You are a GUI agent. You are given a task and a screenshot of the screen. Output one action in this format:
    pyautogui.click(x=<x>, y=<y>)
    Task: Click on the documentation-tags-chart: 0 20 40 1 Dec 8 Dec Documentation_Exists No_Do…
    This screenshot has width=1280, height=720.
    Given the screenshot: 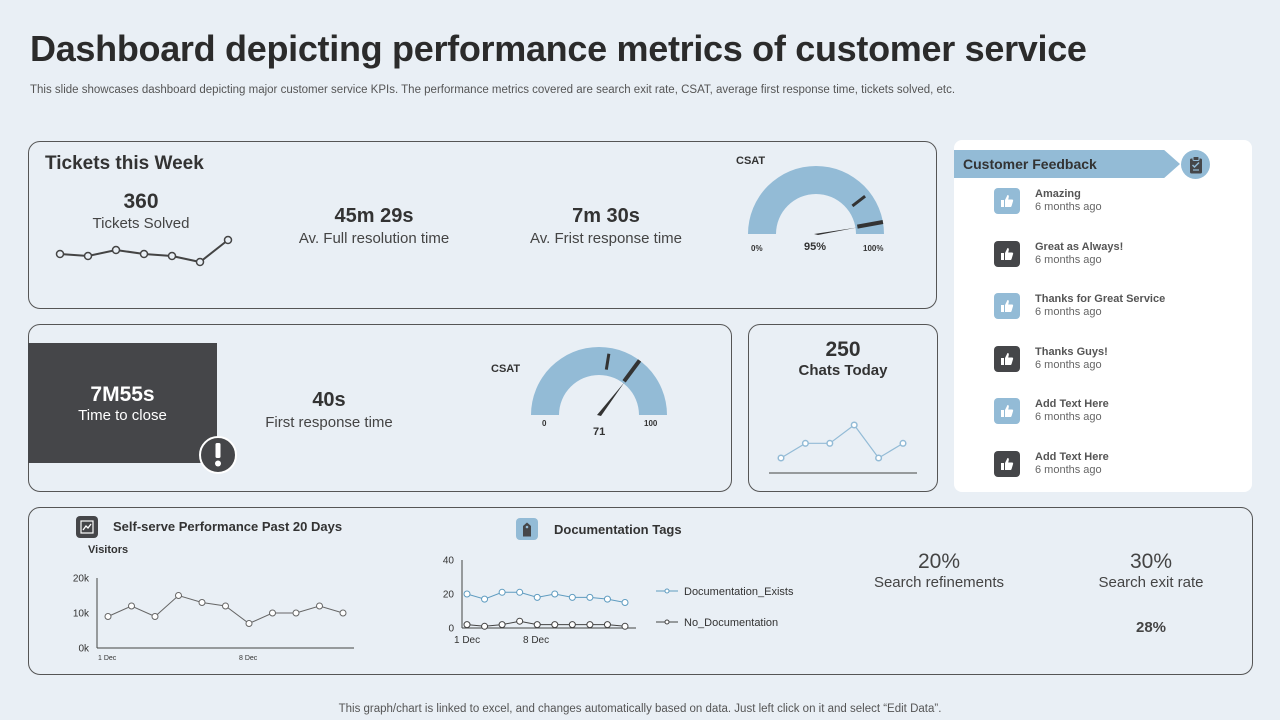 What is the action you would take?
    pyautogui.click(x=618, y=601)
    